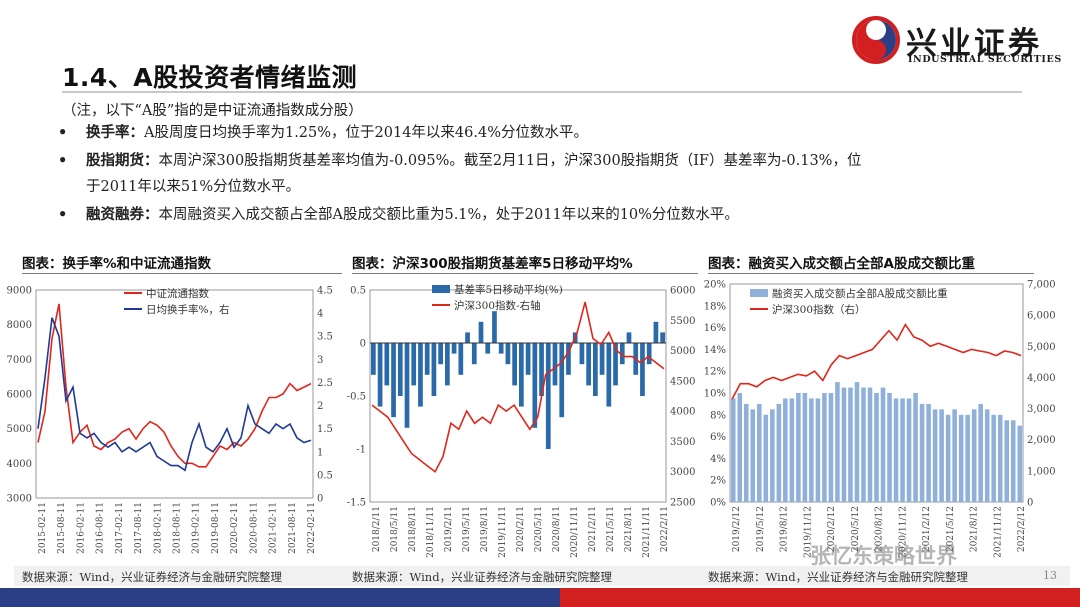 This screenshot has height=607, width=1080. I want to click on x-tick-label: 2021/5/12, so click(951, 529).